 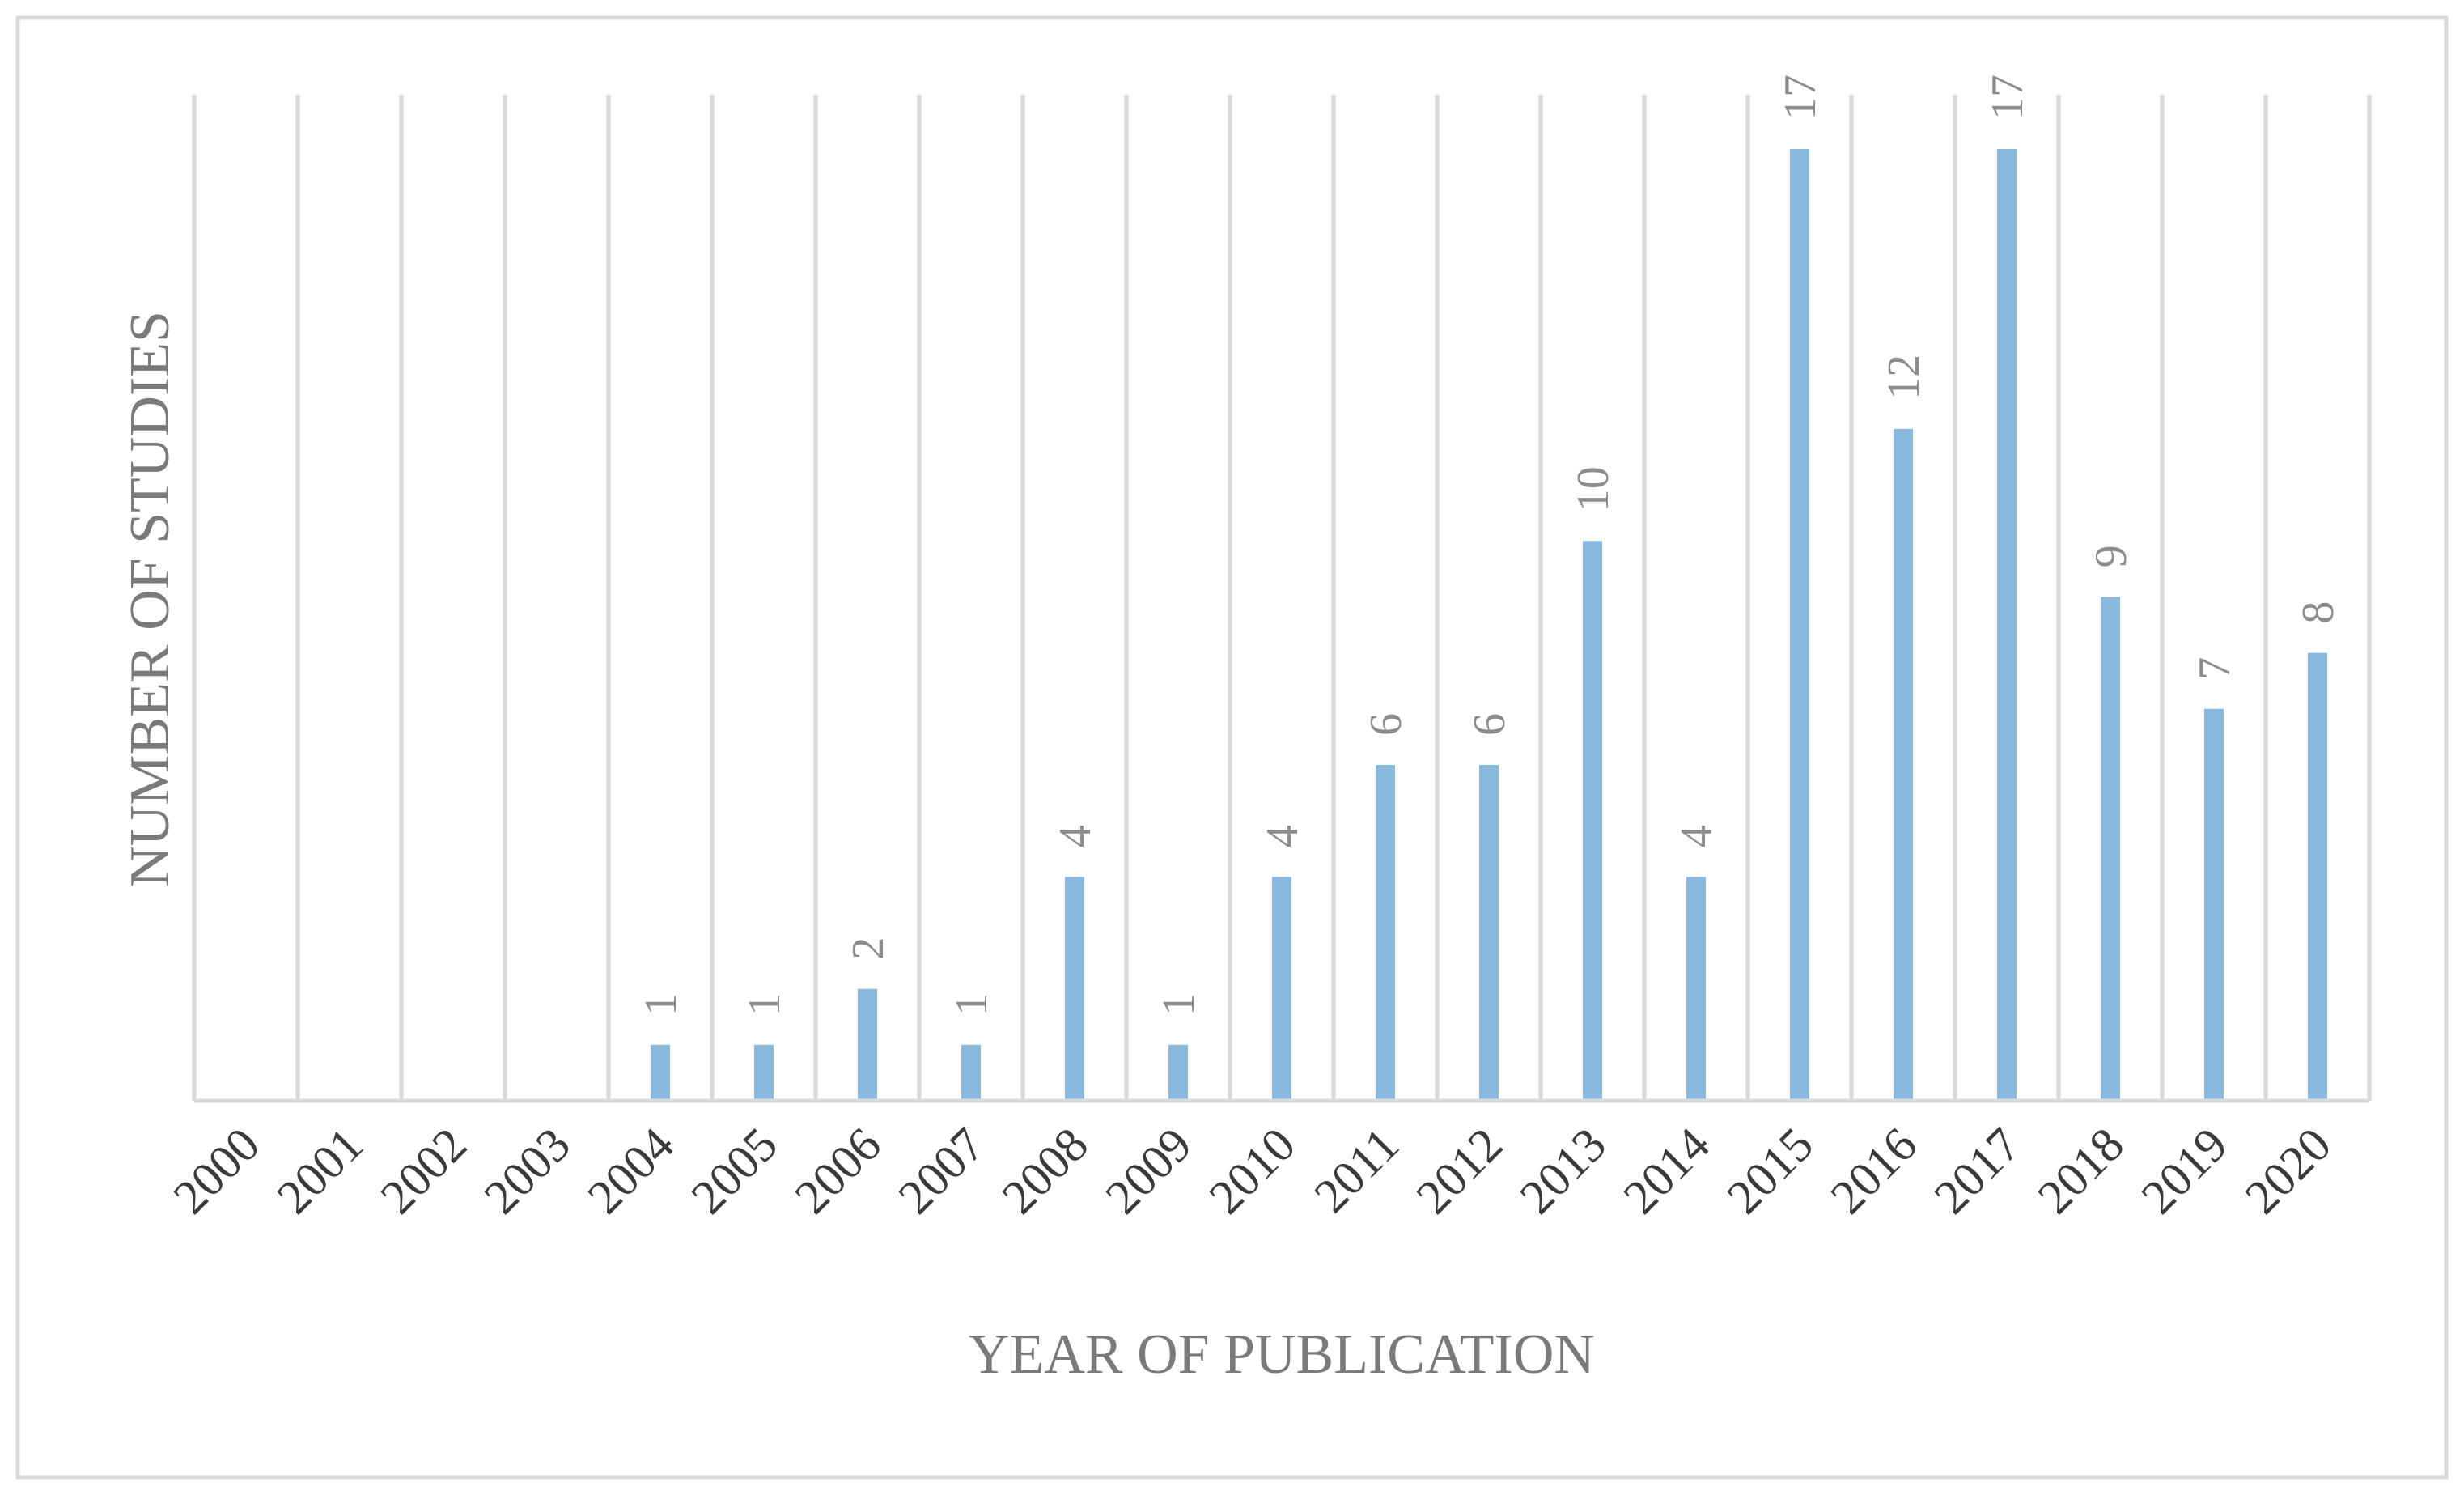 What do you see at coordinates (1592, 821) in the screenshot?
I see `bar-2013` at bounding box center [1592, 821].